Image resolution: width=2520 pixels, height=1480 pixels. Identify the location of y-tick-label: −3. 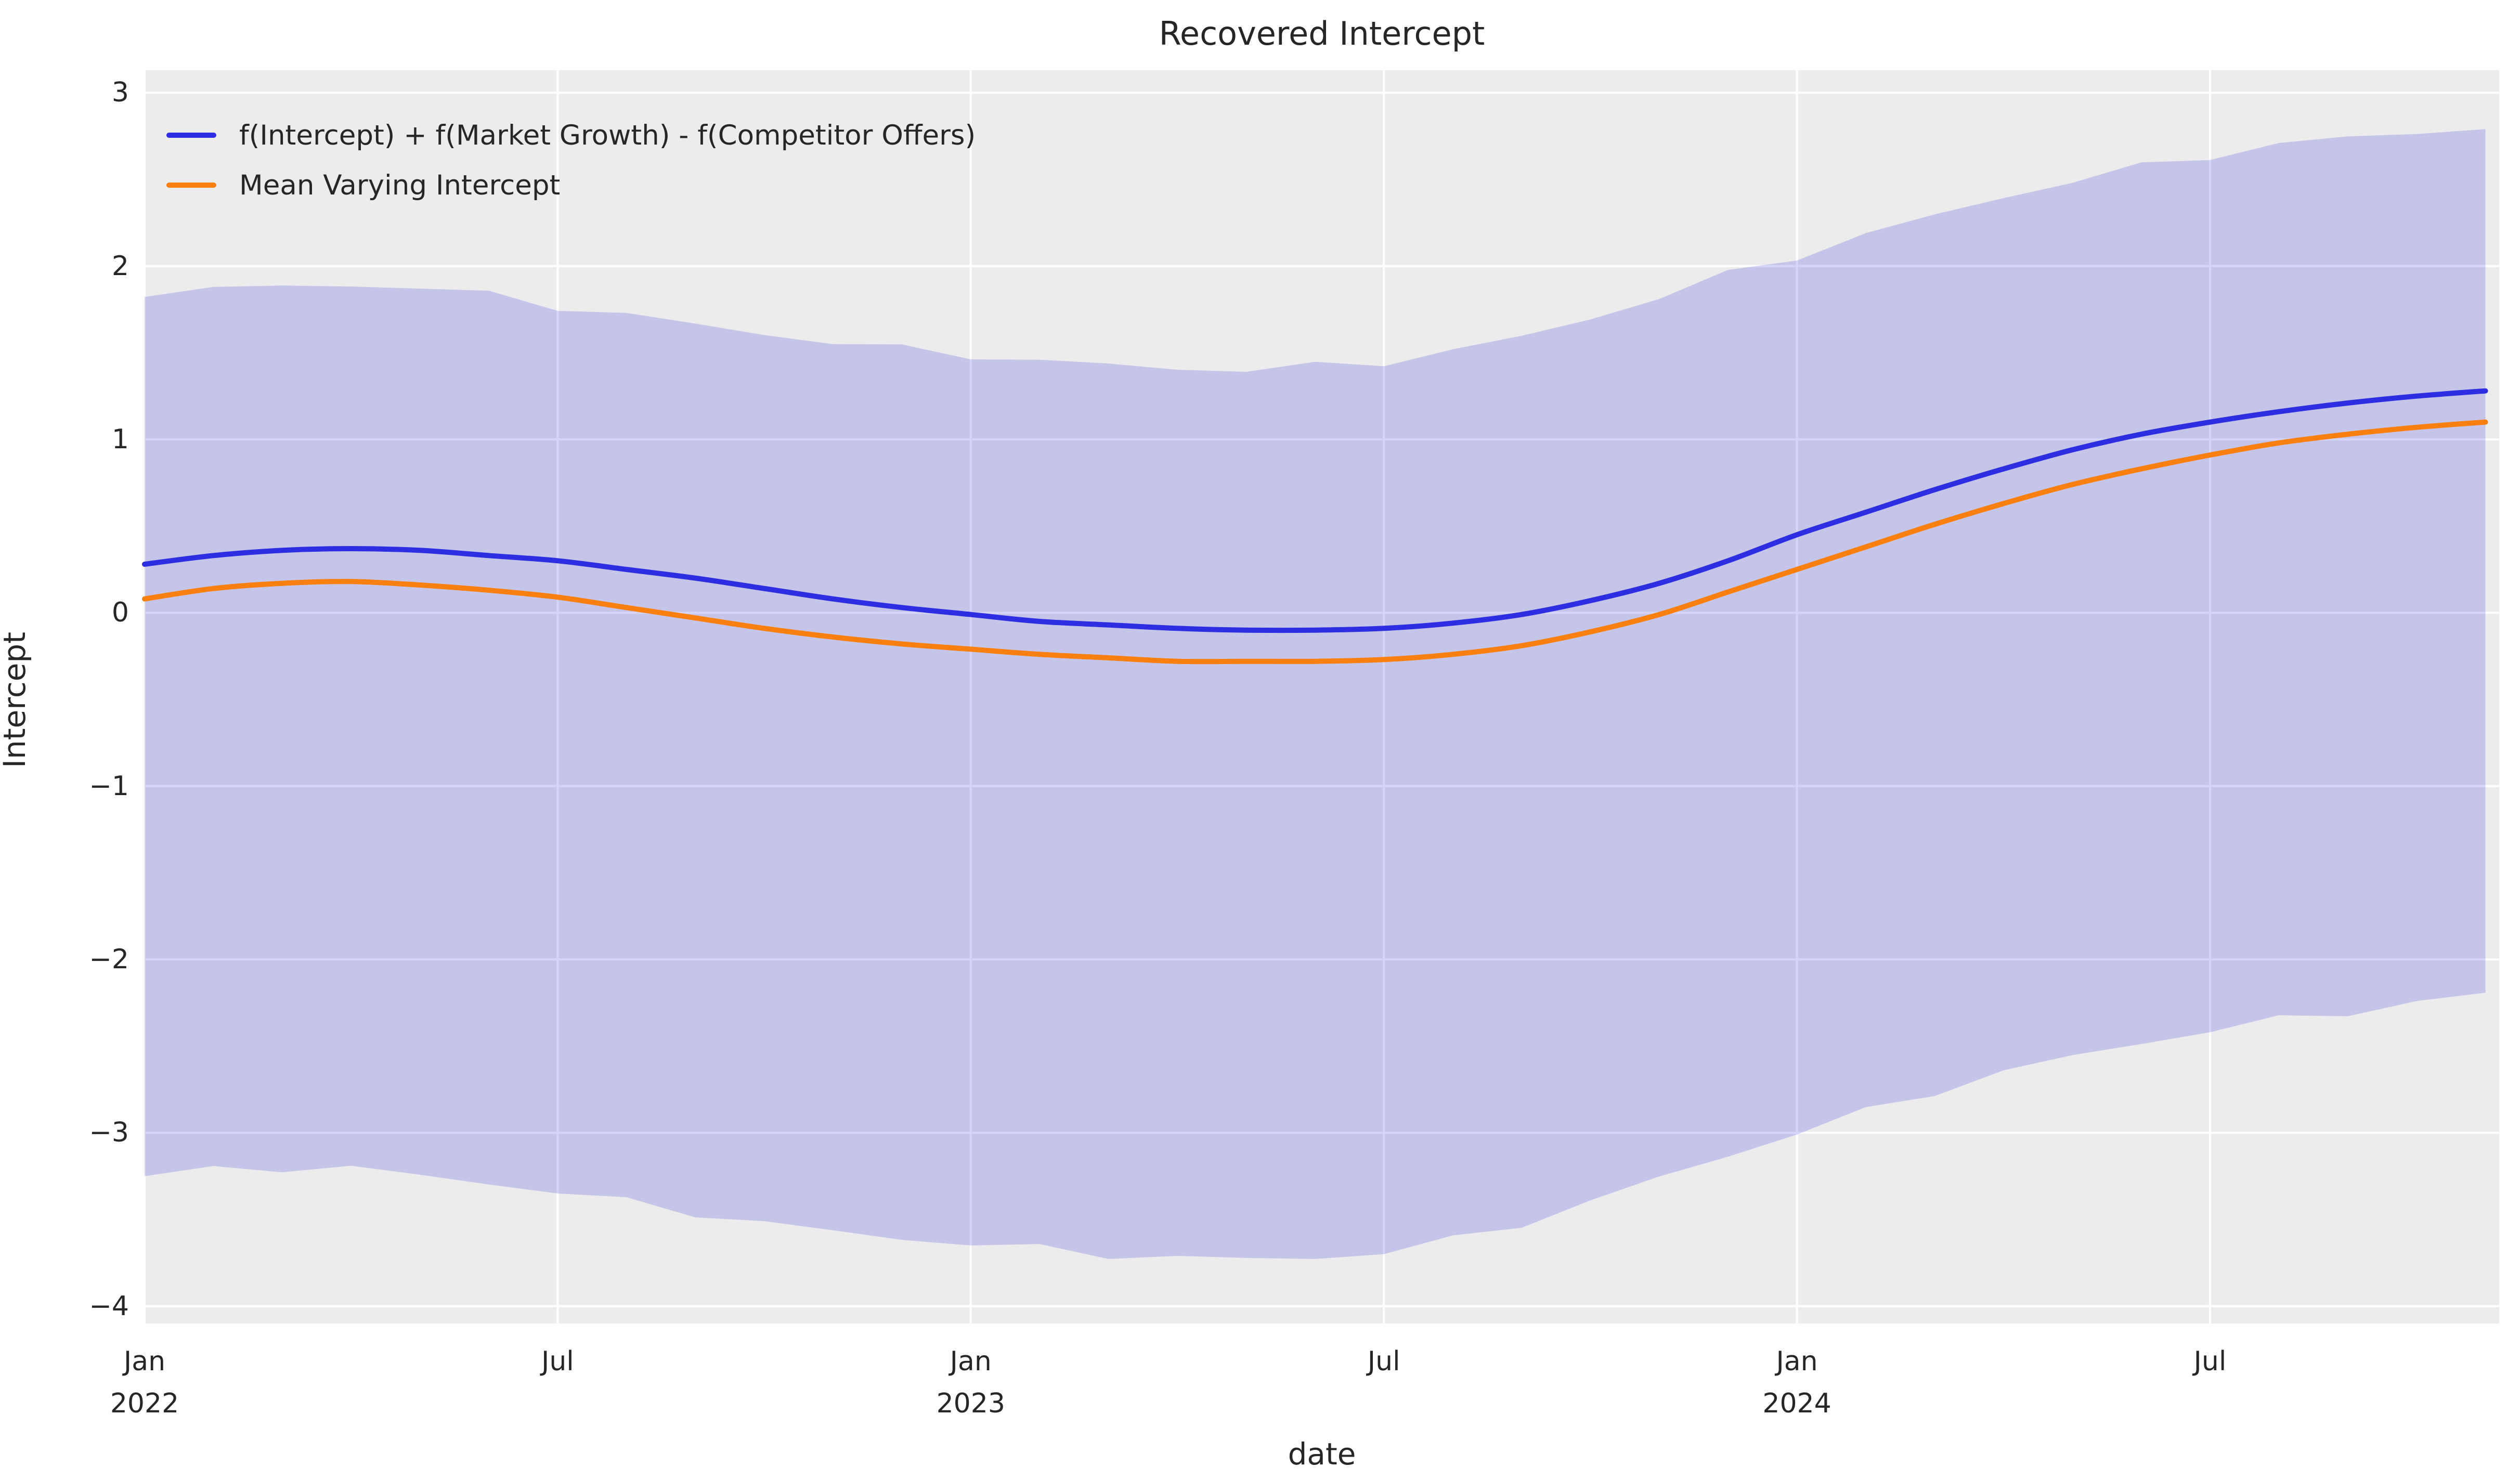
(109, 1133).